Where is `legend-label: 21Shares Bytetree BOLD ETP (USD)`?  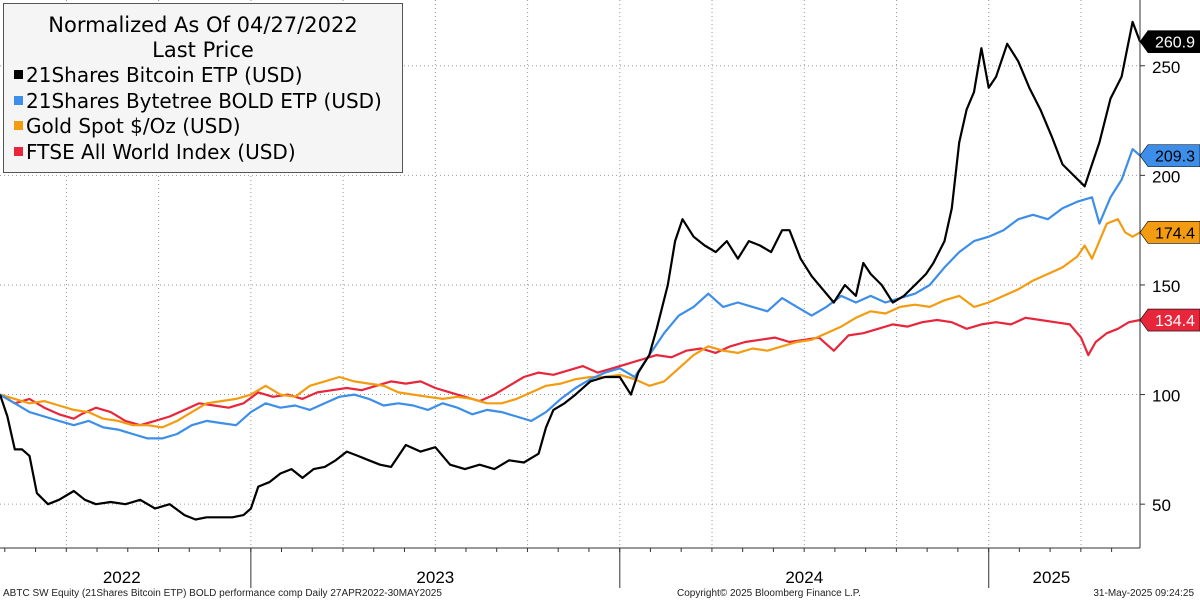 legend-label: 21Shares Bytetree BOLD ETP (USD) is located at coordinates (204, 100).